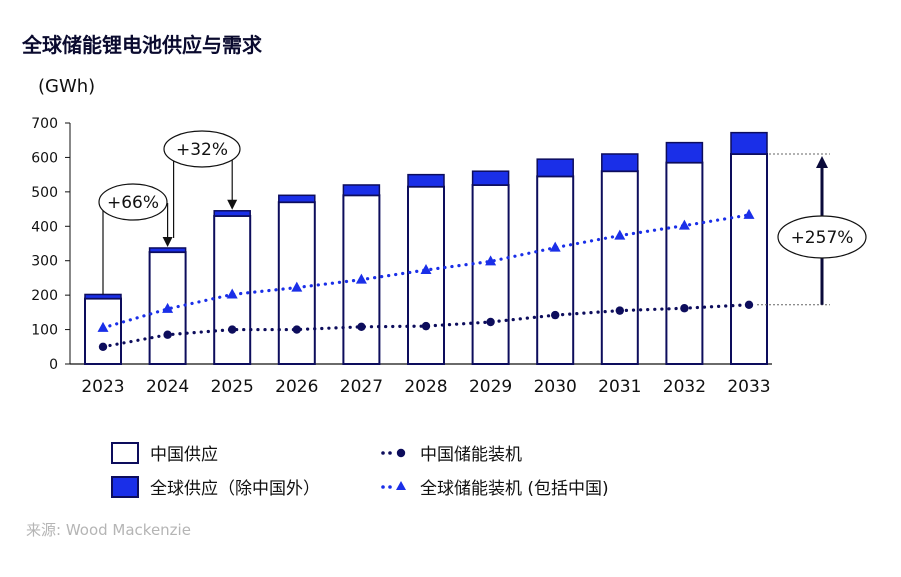 The width and height of the screenshot is (901, 577). Describe the element at coordinates (555, 387) in the screenshot. I see `x-tick-label: 2030` at that location.